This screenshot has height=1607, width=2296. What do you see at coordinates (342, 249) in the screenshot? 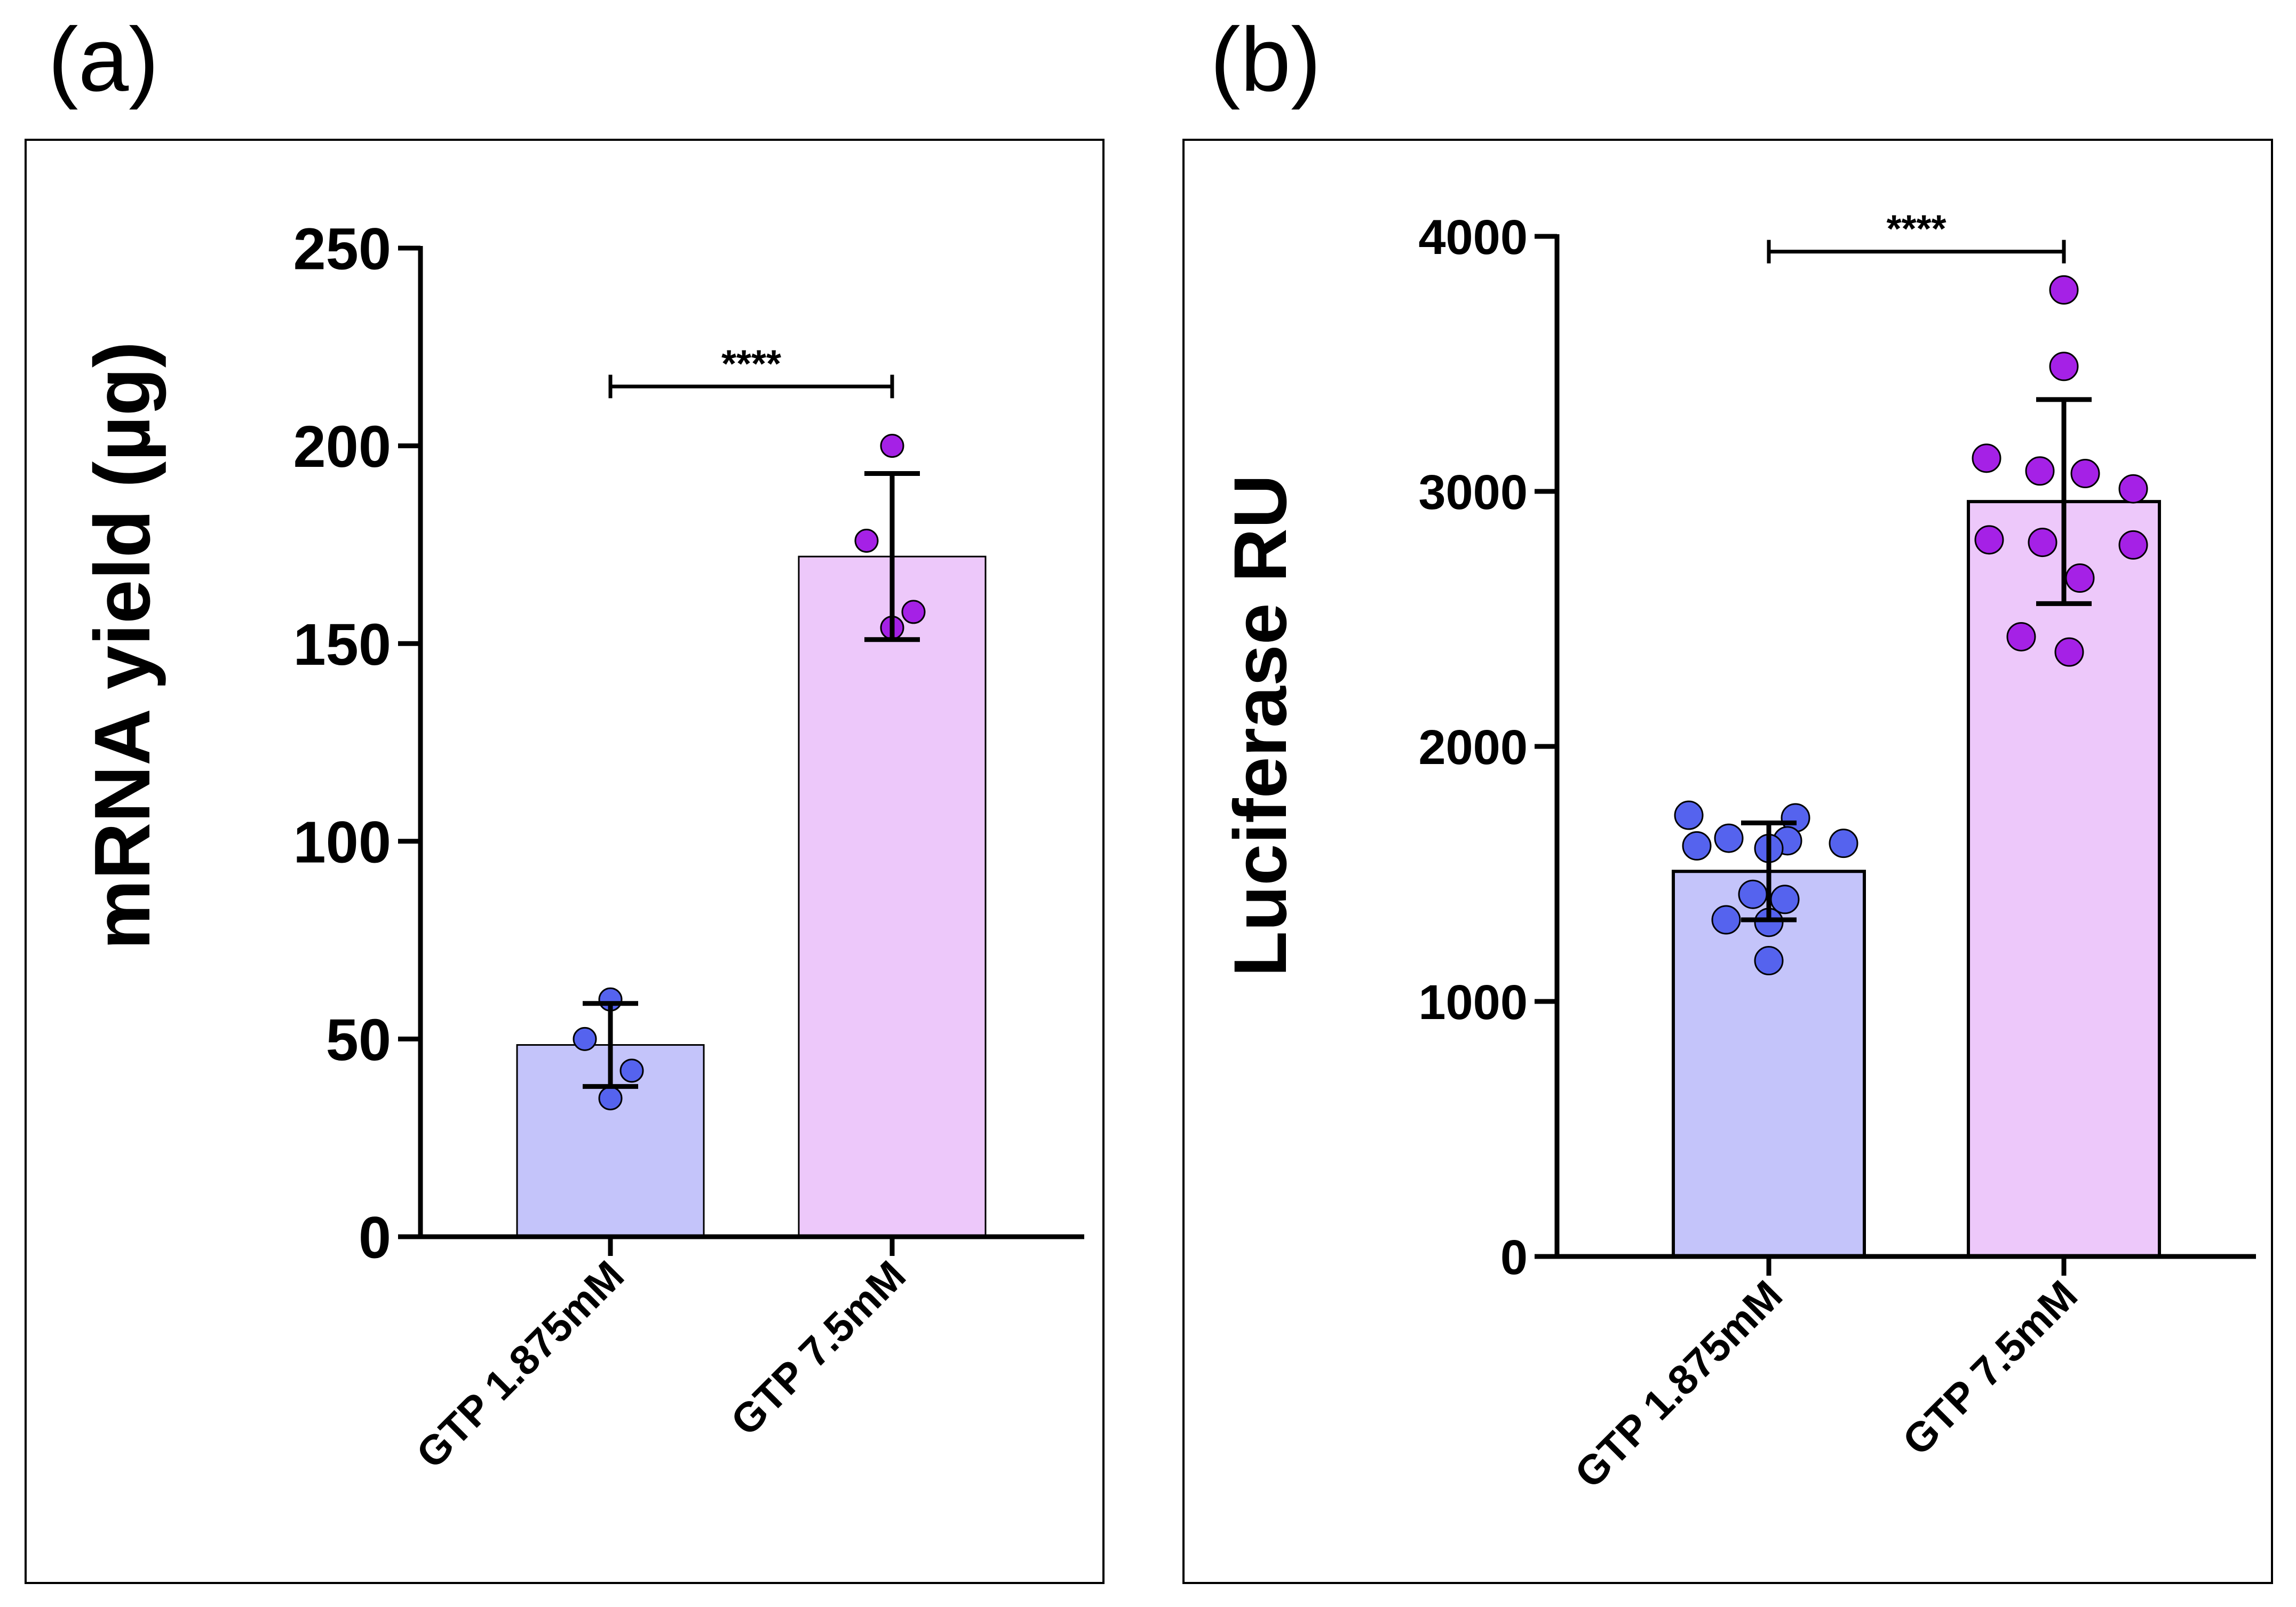
I see `y-tick-label: 250` at bounding box center [342, 249].